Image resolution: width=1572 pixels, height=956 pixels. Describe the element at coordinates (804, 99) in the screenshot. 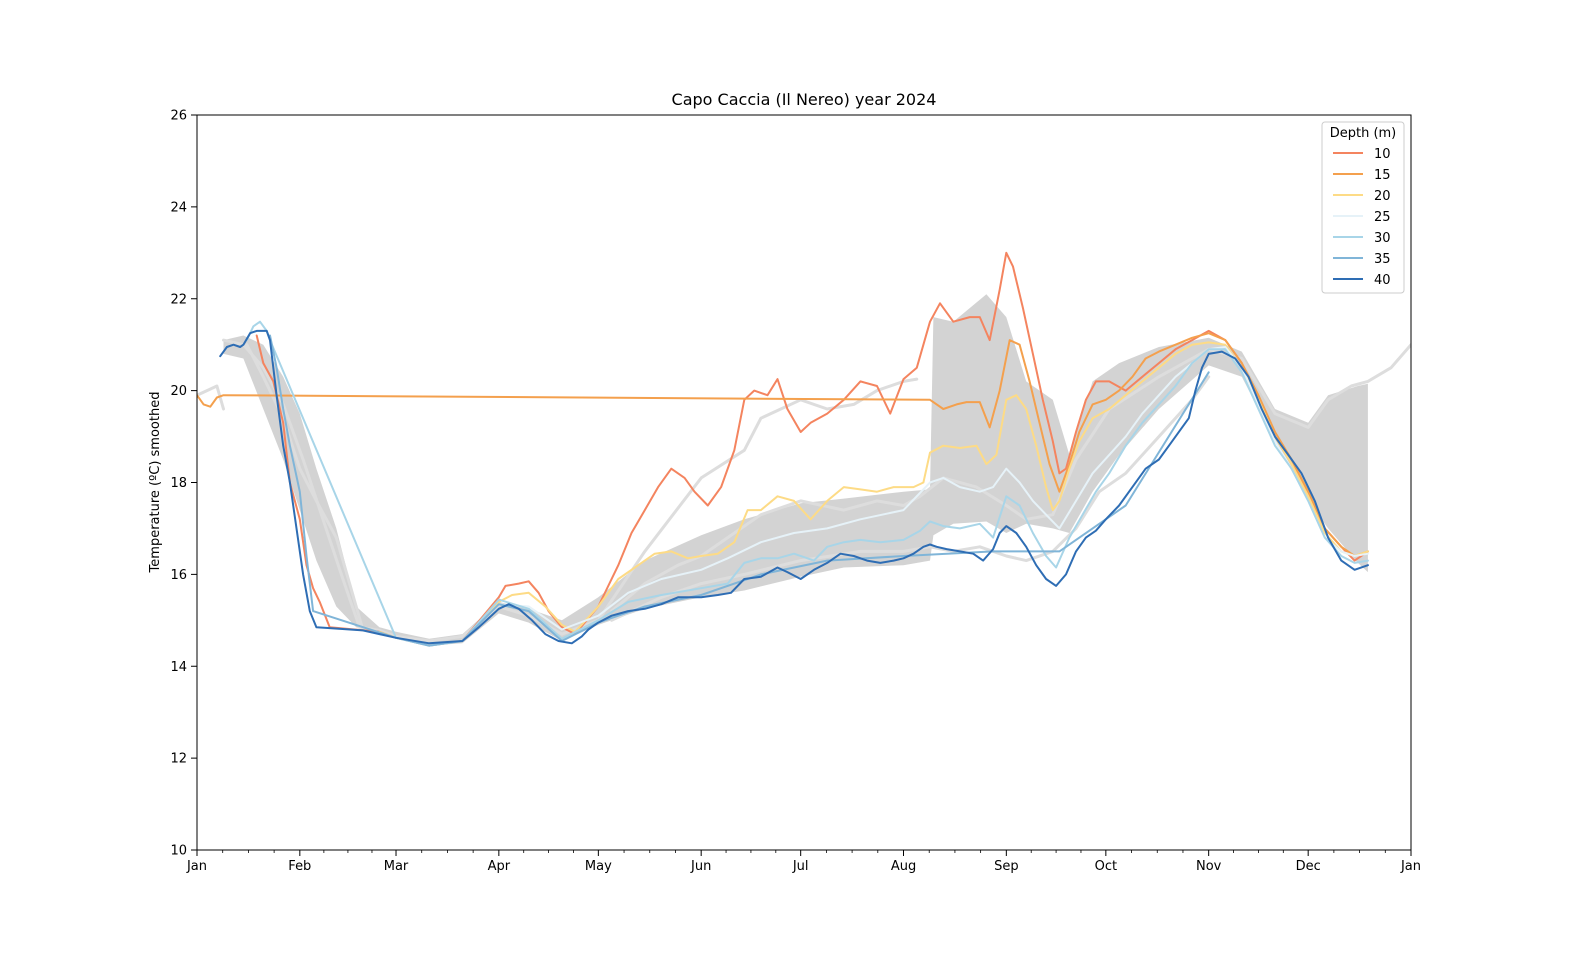

I see `chart-title: Capo Caccia (Il Nereo) year 2024` at that location.